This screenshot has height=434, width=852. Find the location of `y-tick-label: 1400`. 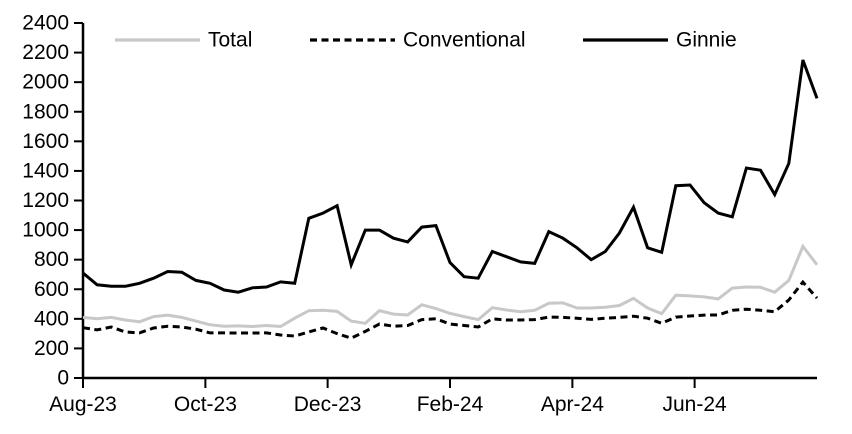

y-tick-label: 1400 is located at coordinates (45, 170).